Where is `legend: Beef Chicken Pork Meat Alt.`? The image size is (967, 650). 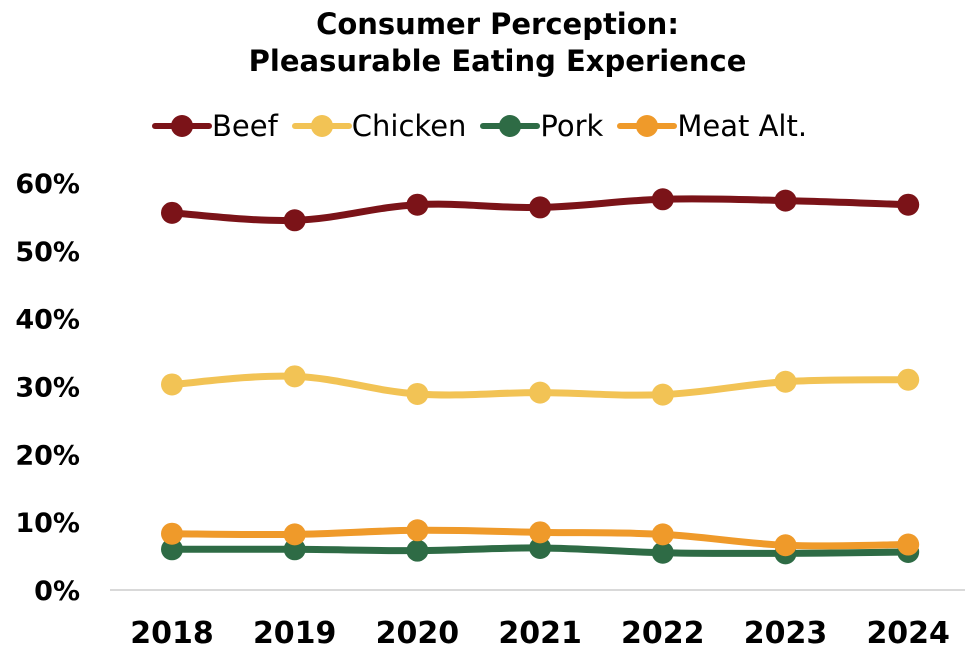 legend: Beef Chicken Pork Meat Alt. is located at coordinates (479, 126).